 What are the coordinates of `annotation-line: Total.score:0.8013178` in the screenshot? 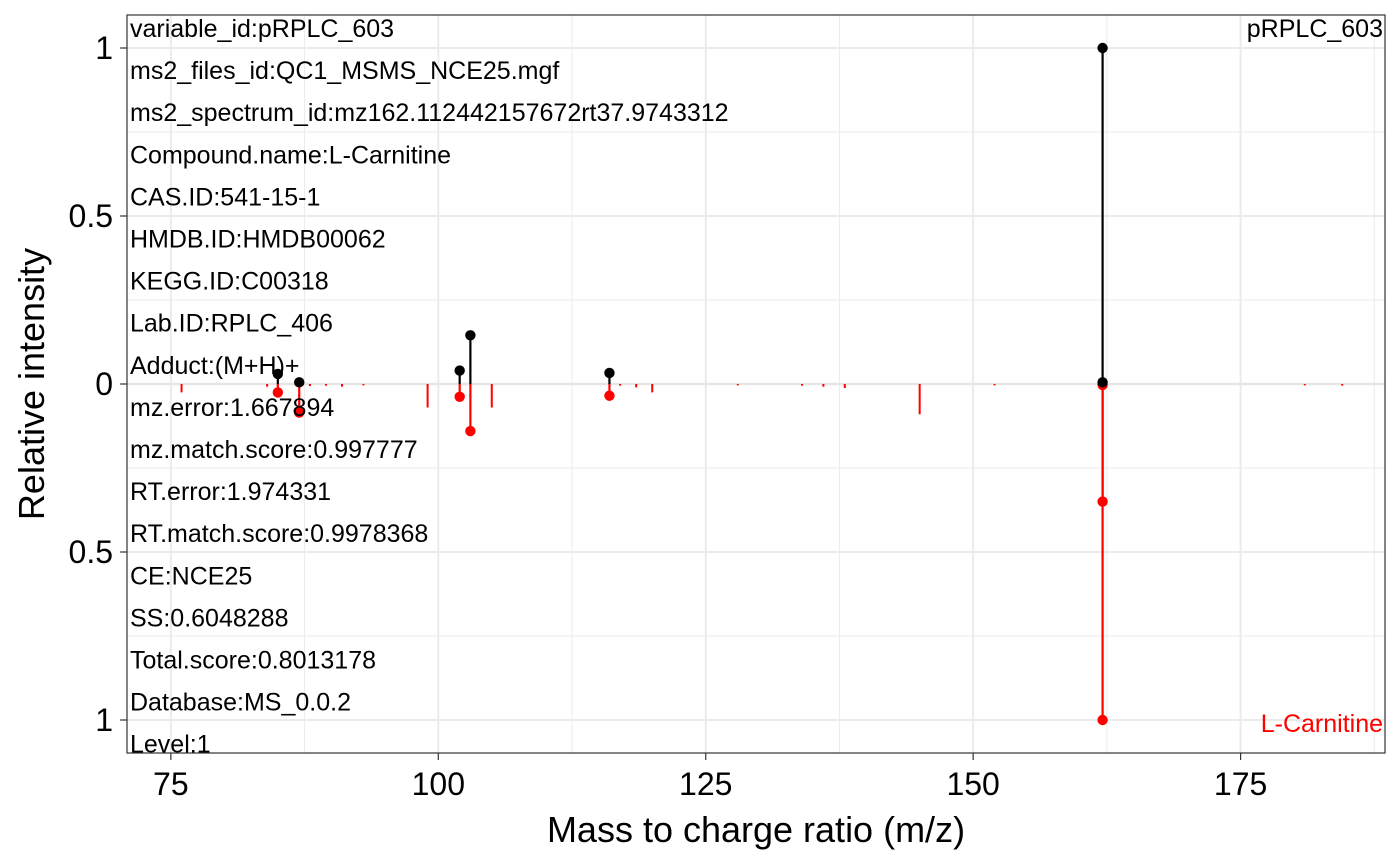 It's located at (253, 661).